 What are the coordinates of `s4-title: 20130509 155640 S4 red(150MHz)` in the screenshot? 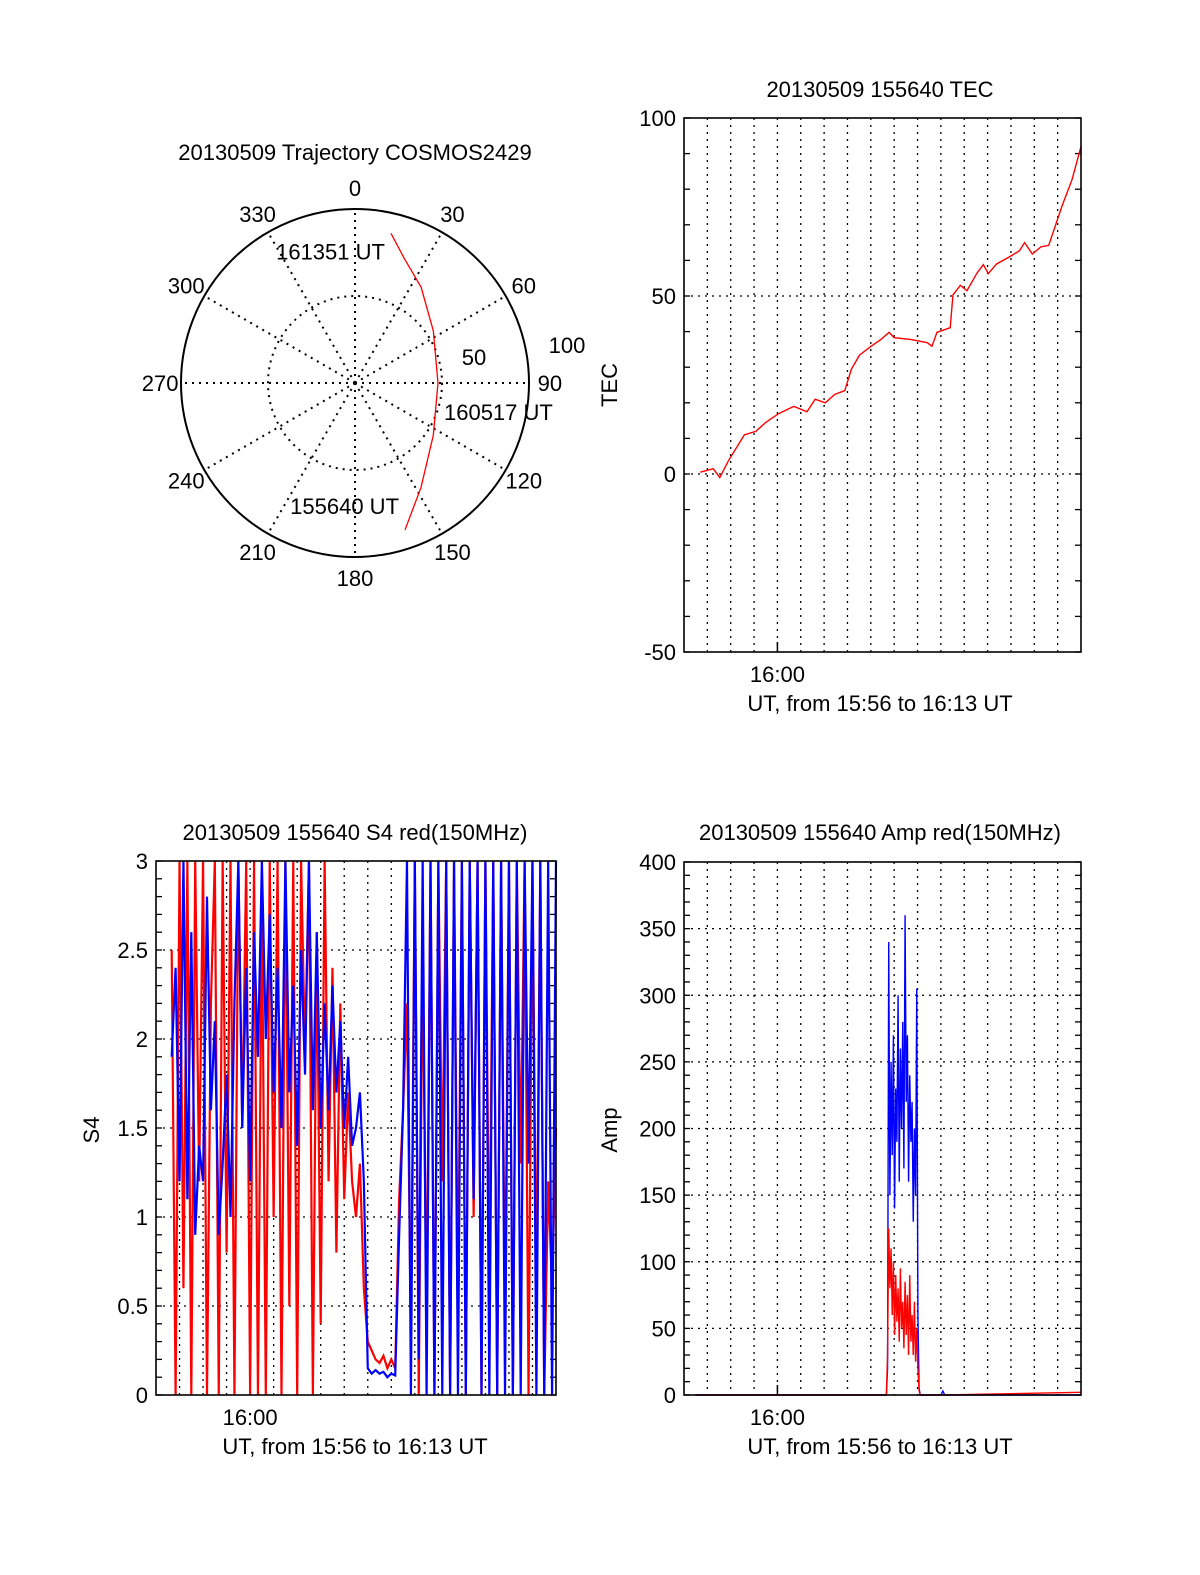 It's located at (355, 832).